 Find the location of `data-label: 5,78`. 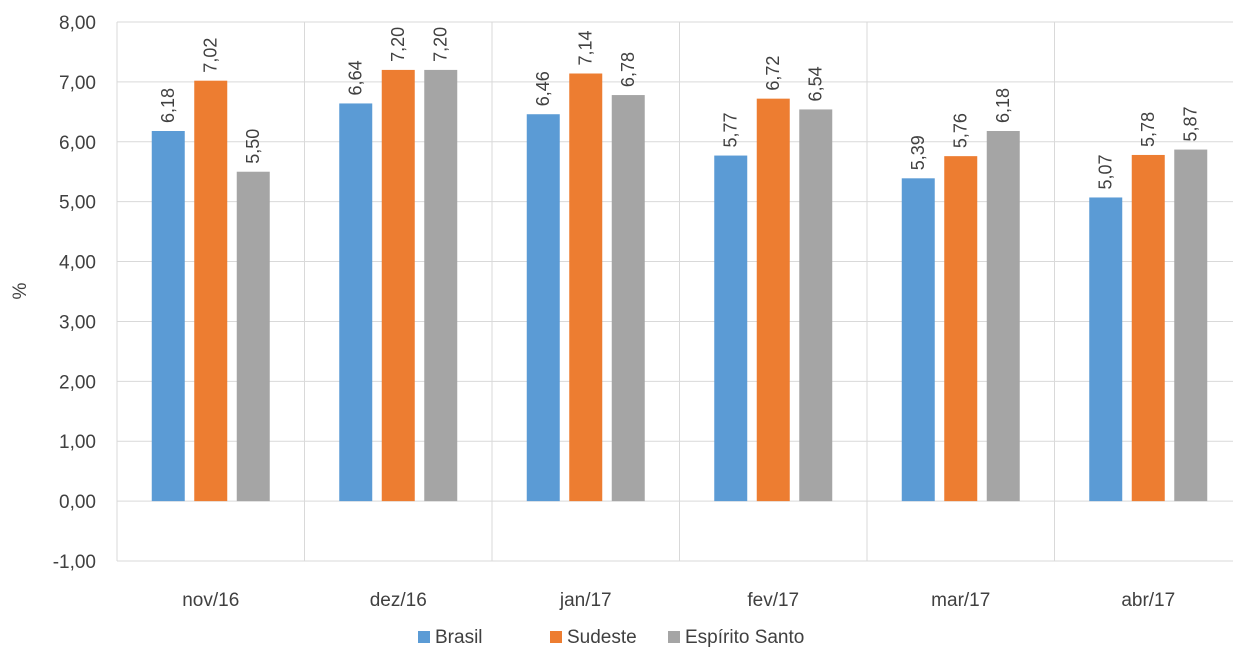

data-label: 5,78 is located at coordinates (1148, 129).